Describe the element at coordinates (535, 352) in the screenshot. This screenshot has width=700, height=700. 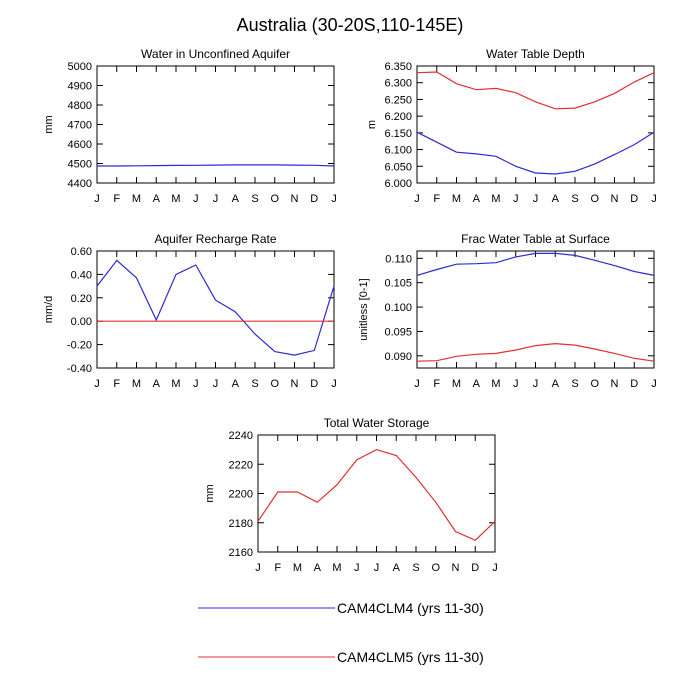
I see `frac-water-table-surface-series-cam4clm5-line` at that location.